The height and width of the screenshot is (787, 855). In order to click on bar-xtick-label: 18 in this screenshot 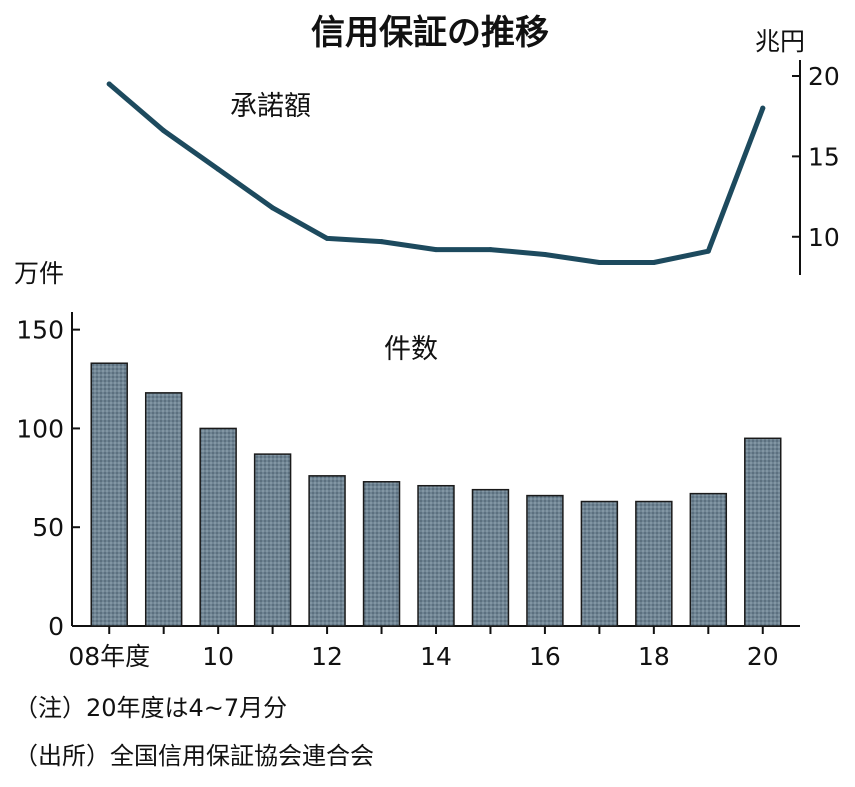, I will do `click(654, 656)`.